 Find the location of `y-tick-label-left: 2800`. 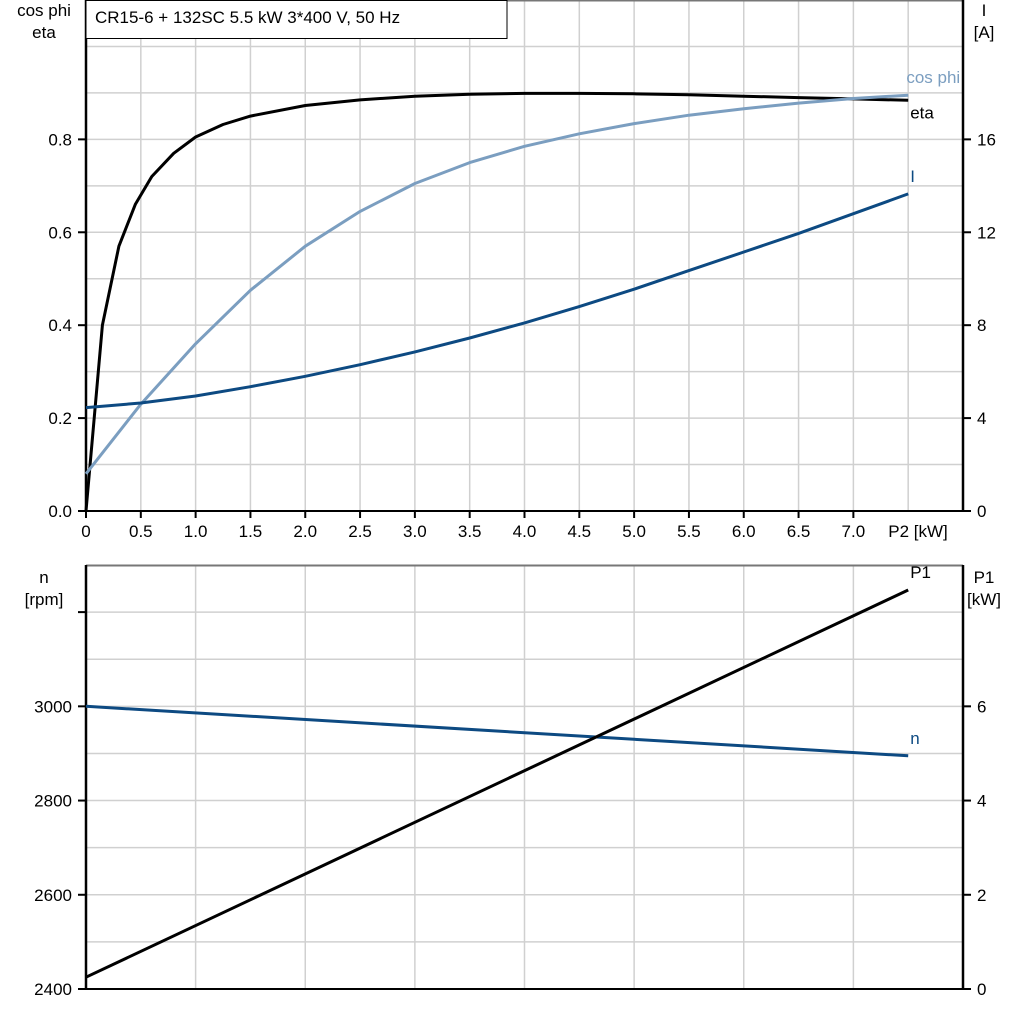

y-tick-label-left: 2800 is located at coordinates (53, 801).